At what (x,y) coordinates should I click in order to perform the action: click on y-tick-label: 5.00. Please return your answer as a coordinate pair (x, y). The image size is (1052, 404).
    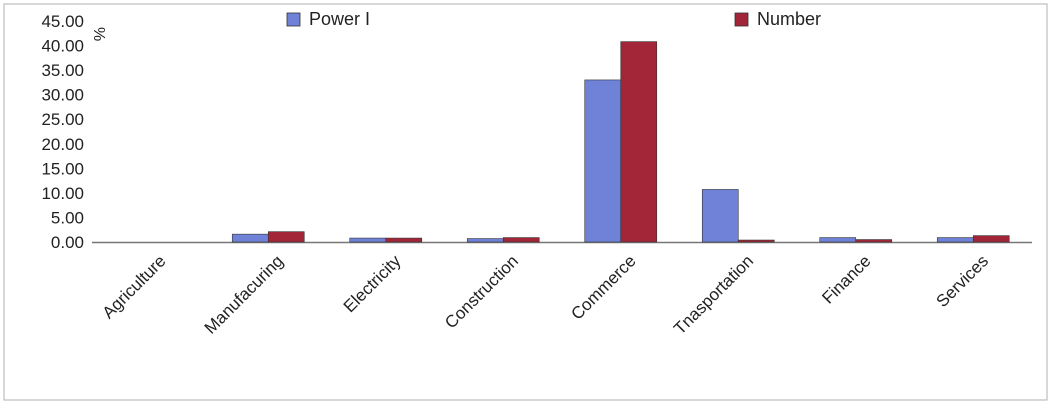
    Looking at the image, I should click on (67, 217).